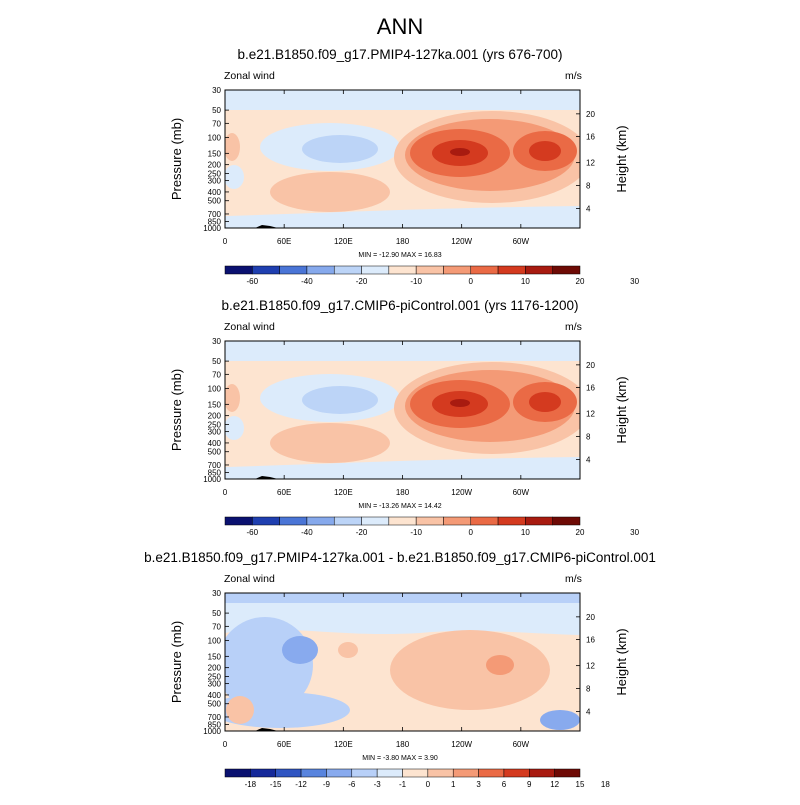  I want to click on colorbar-label: 9, so click(529, 784).